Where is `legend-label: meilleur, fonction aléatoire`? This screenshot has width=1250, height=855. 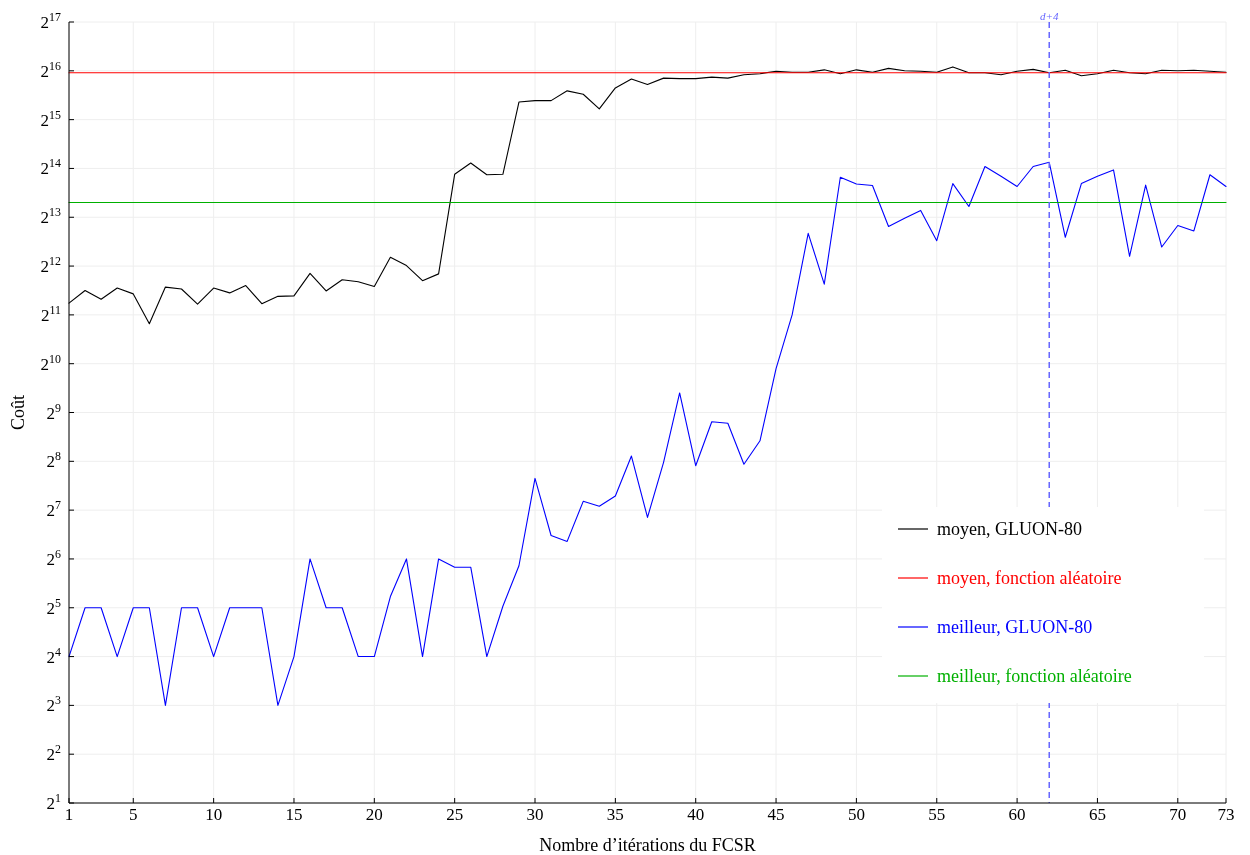
legend-label: meilleur, fonction aléatoire is located at coordinates (1034, 676).